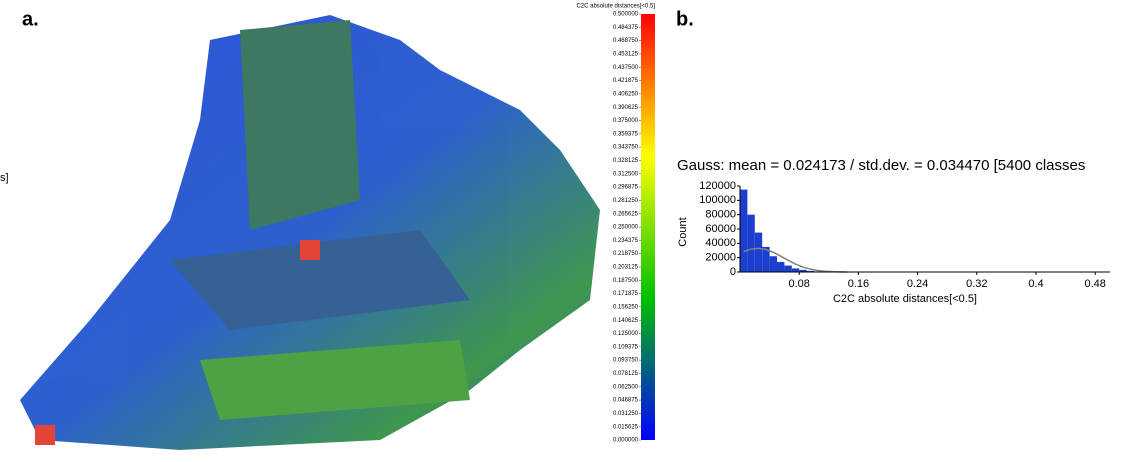 Image resolution: width=1121 pixels, height=462 pixels. Describe the element at coordinates (626, 268) in the screenshot. I see `y-tick-label: 0.203125` at that location.